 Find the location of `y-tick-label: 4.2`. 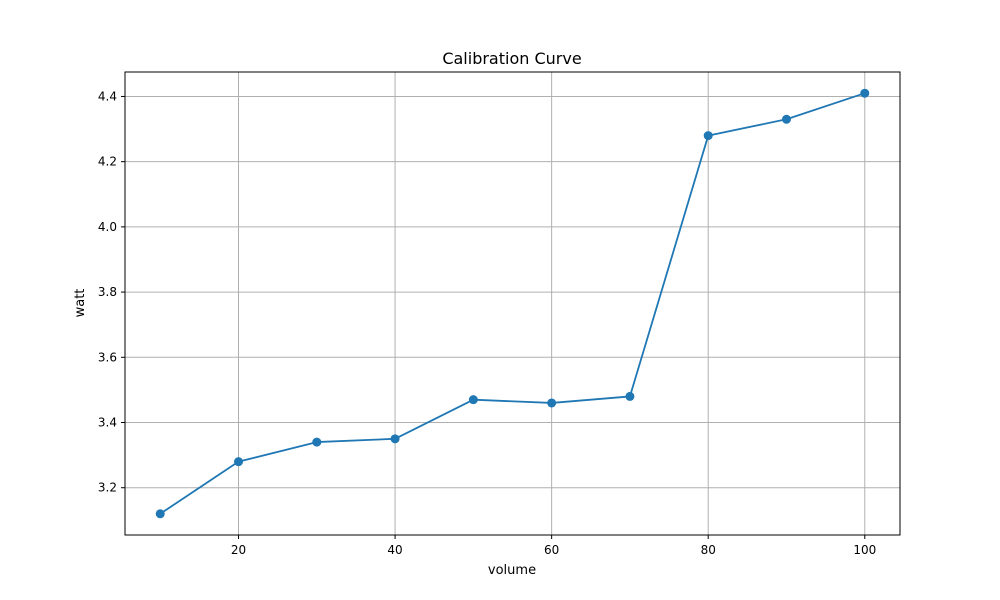

y-tick-label: 4.2 is located at coordinates (107, 162).